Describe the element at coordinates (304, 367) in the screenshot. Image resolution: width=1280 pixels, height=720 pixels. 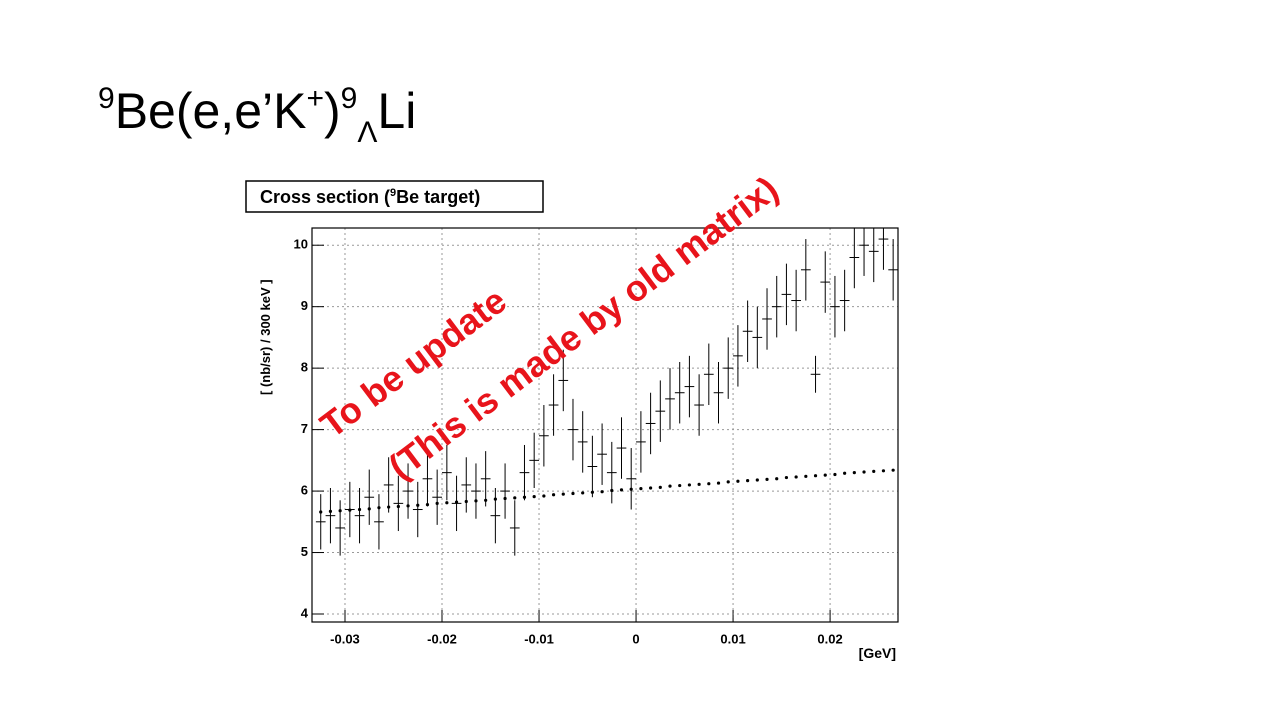
I see `y-tick-label: 8` at that location.